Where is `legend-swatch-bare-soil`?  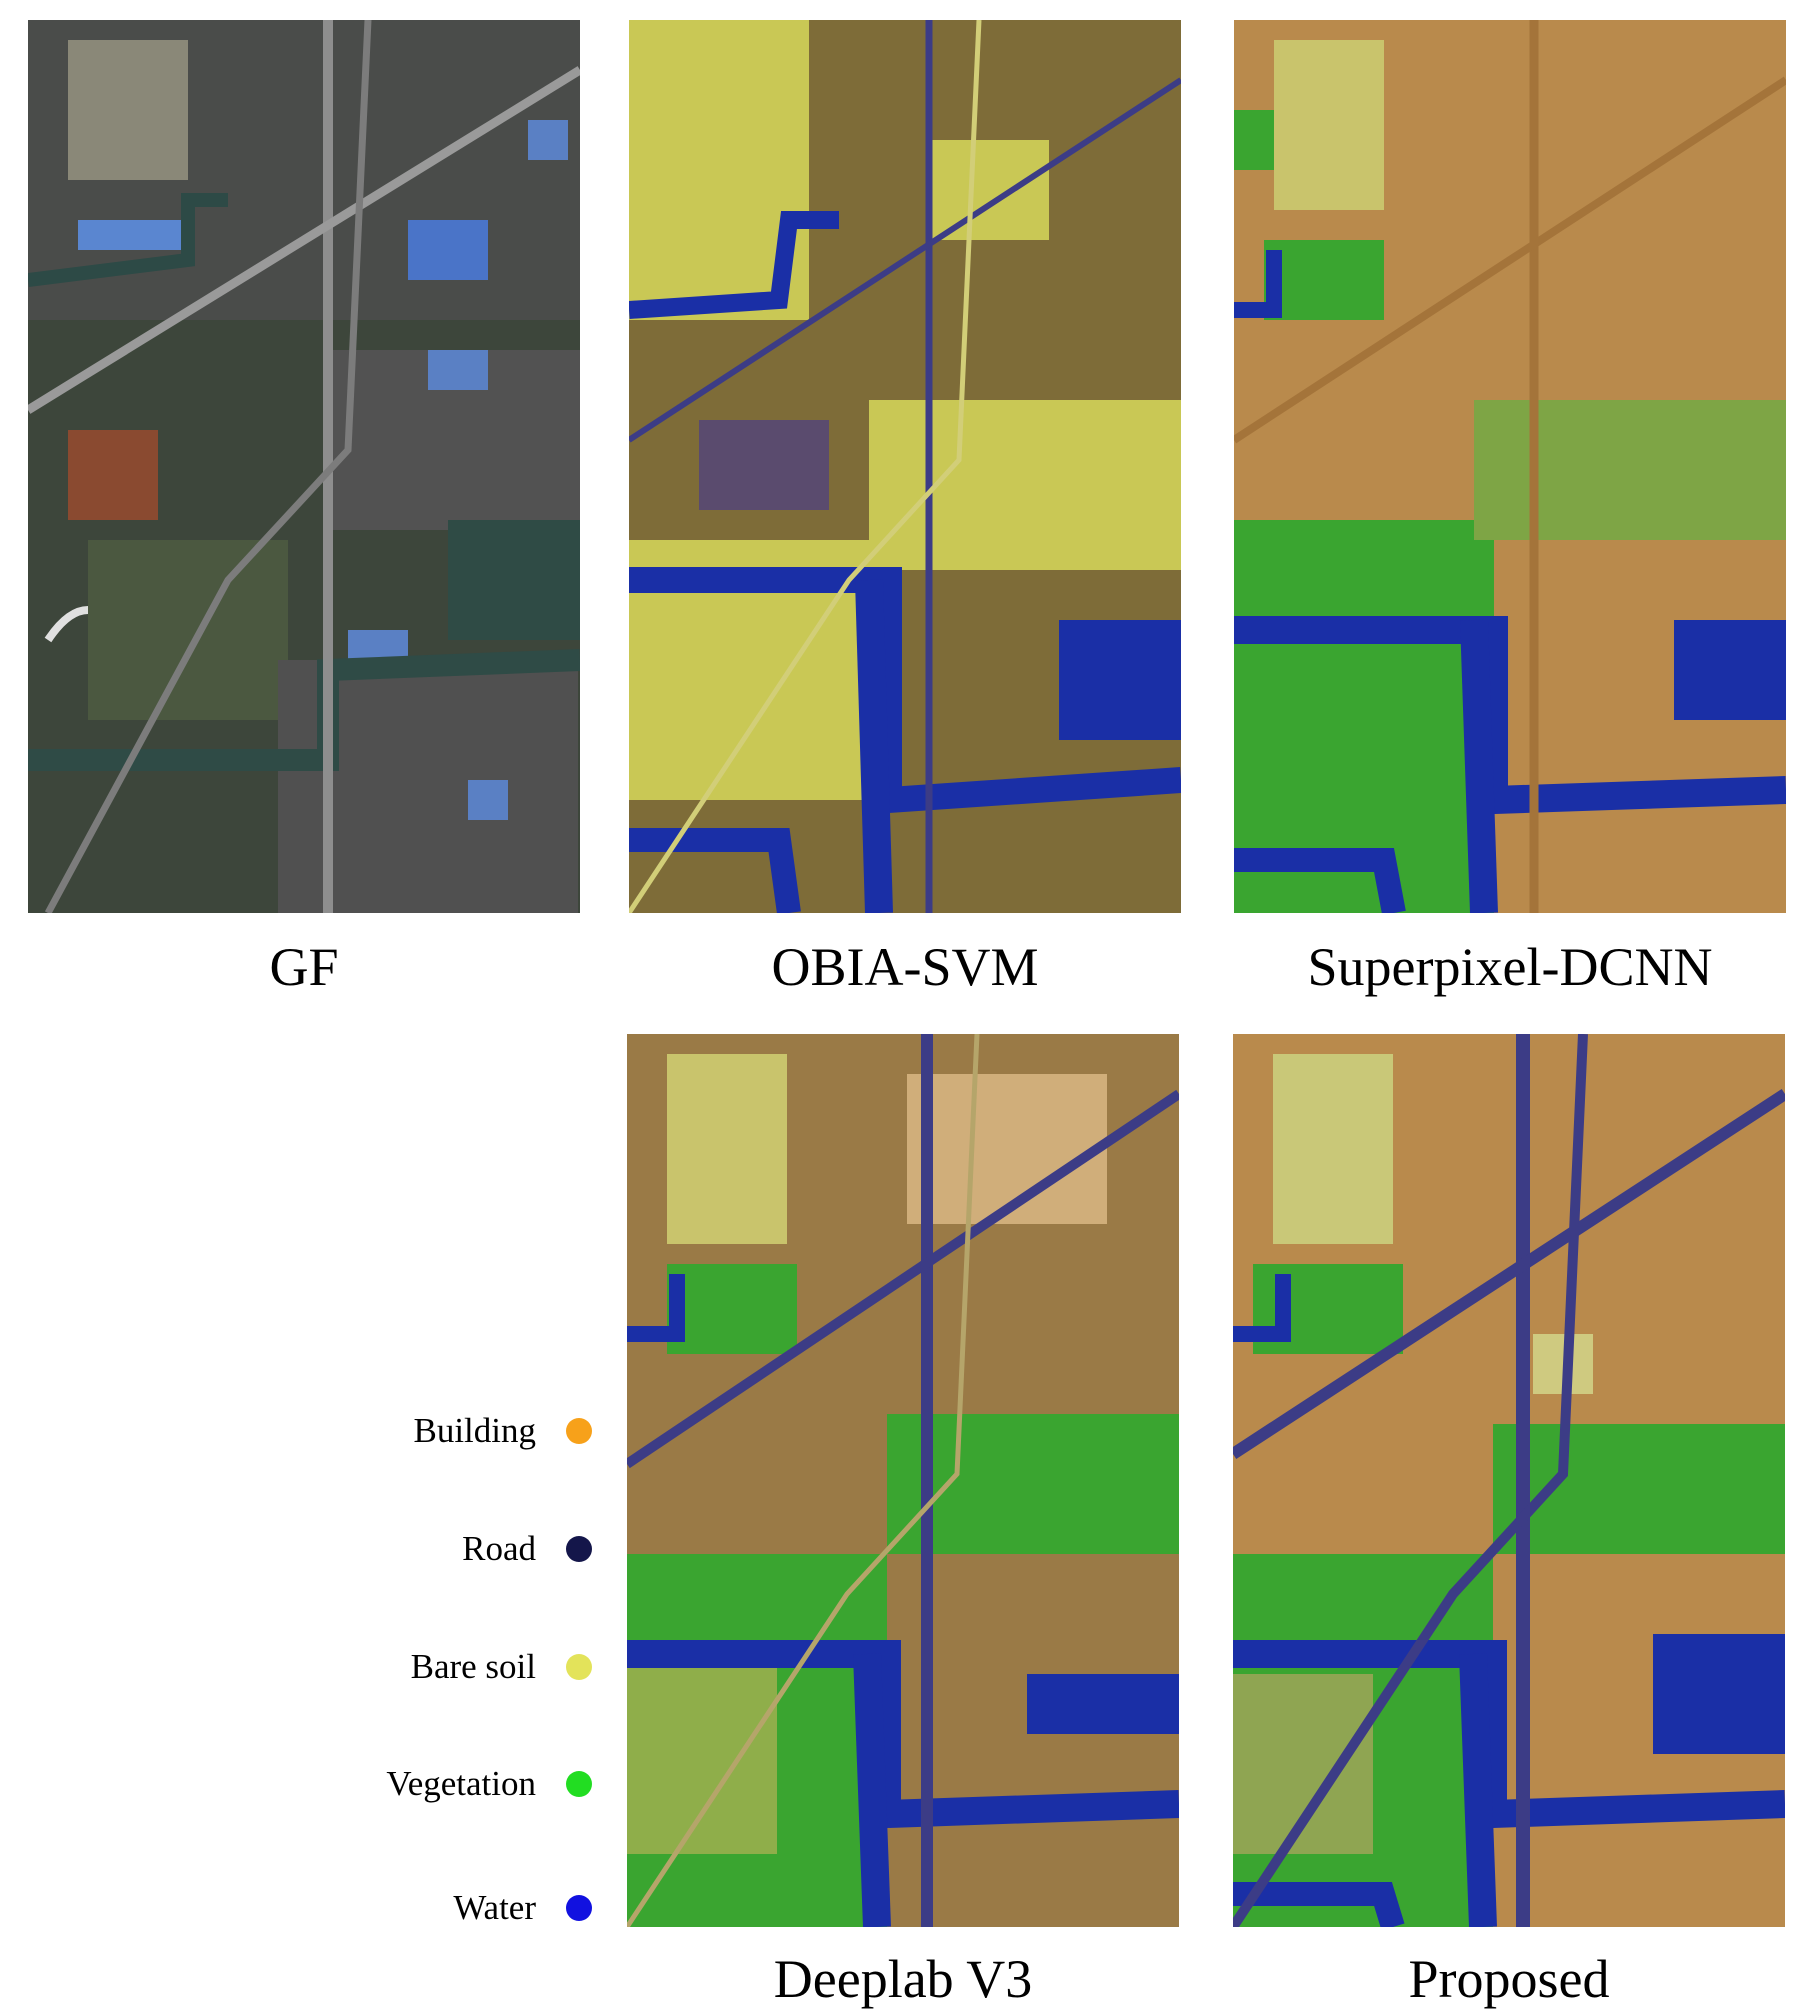
legend-swatch-bare-soil is located at coordinates (579, 1667).